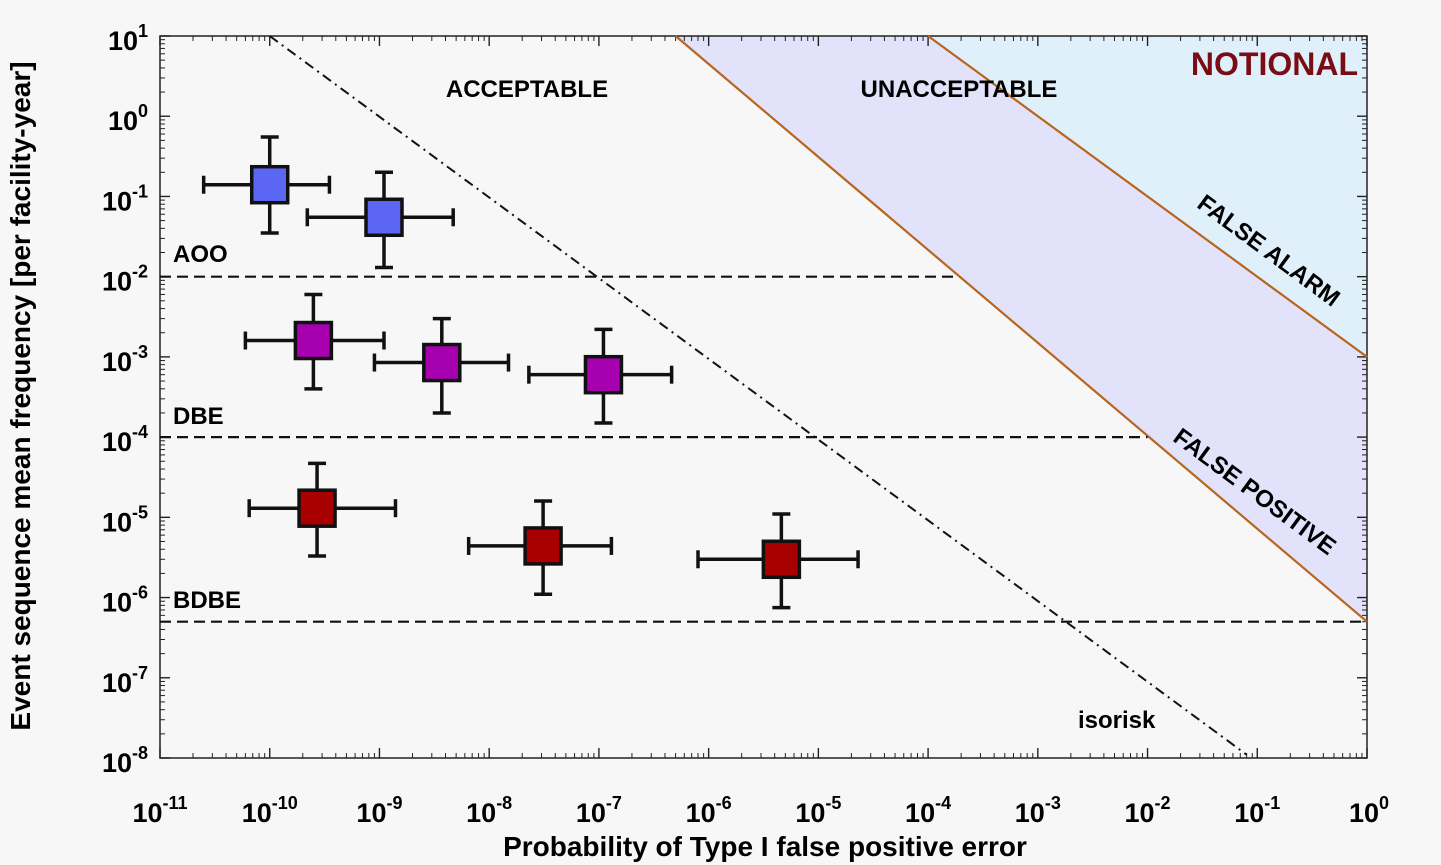  I want to click on y-tick-label: 10¹, so click(128, 38).